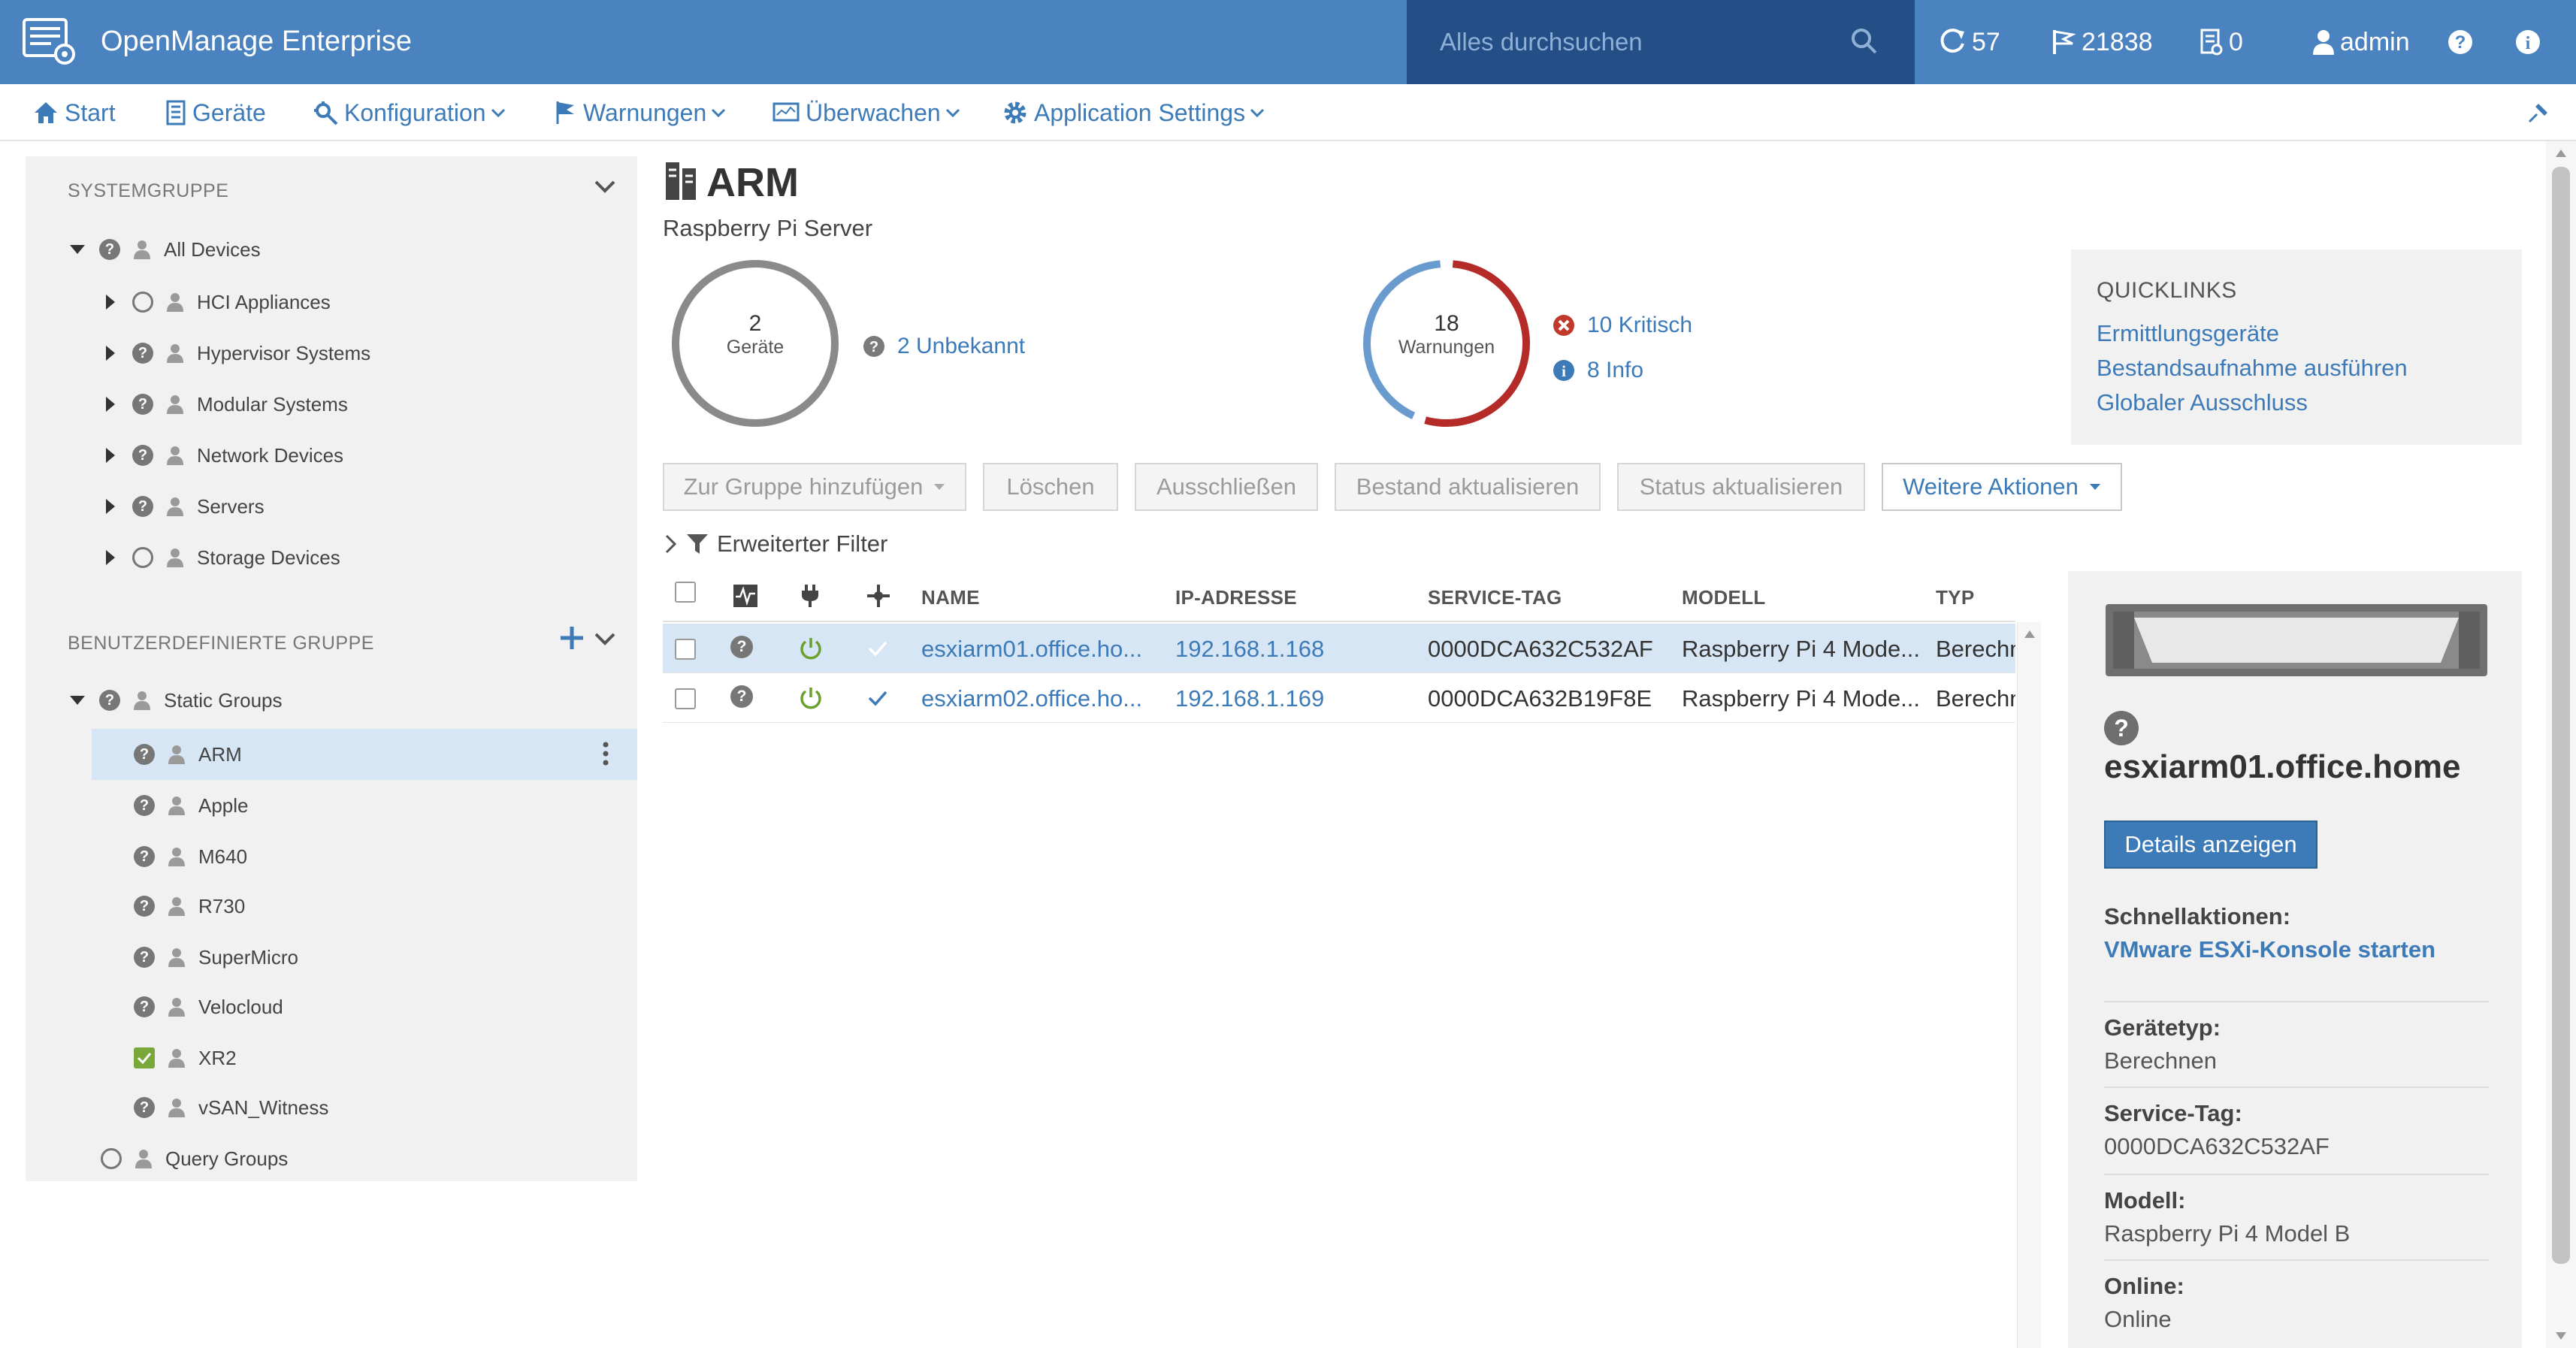 The image size is (2576, 1348). Describe the element at coordinates (2270, 949) in the screenshot. I see `launch-esxi-console-link: VMware ESXi-Konsole starten` at that location.